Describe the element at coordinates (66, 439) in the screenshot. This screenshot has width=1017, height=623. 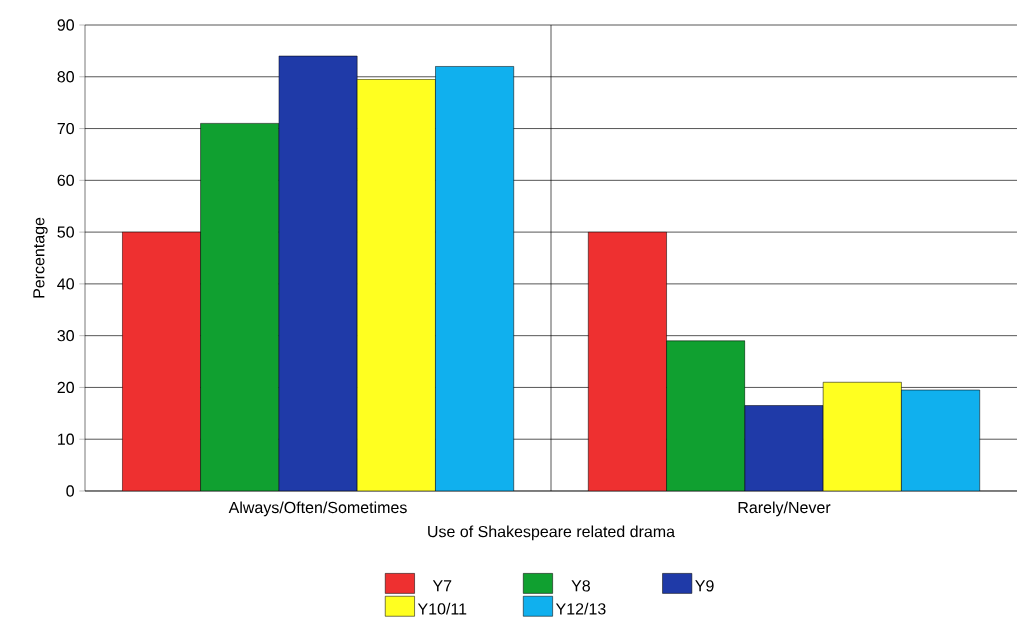
I see `y-tick-label: 10` at that location.